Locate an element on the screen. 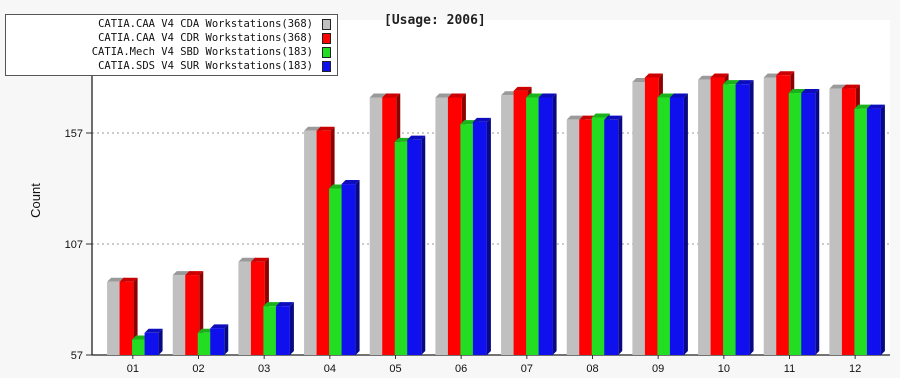 This screenshot has width=900, height=378. legend-item: CATIA.CAA V4 CDR Workstations(368) is located at coordinates (172, 38).